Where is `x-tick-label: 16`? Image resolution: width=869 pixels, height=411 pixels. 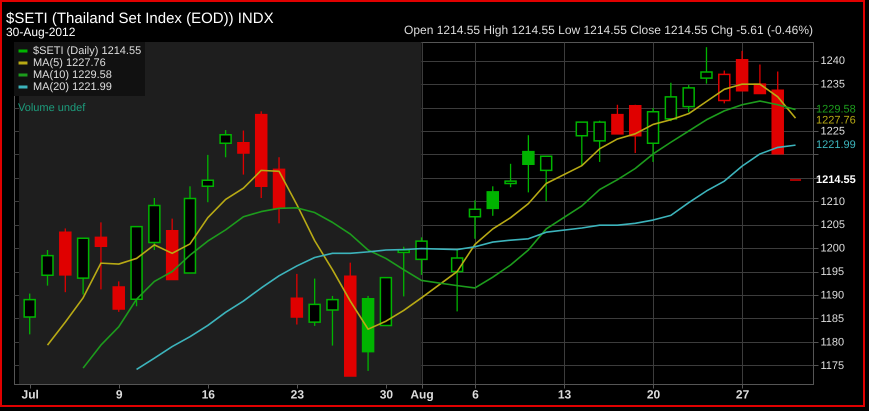
x-tick-label: 16 is located at coordinates (209, 395).